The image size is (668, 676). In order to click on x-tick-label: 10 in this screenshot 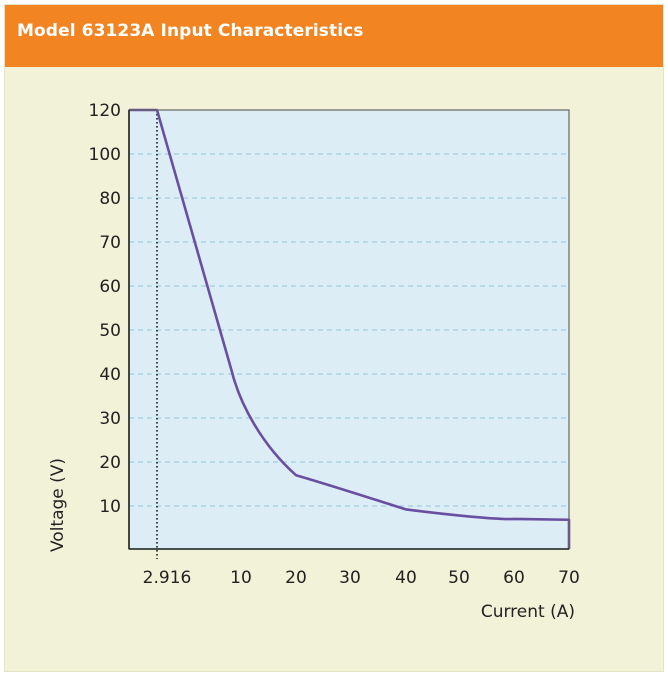, I will do `click(241, 578)`.